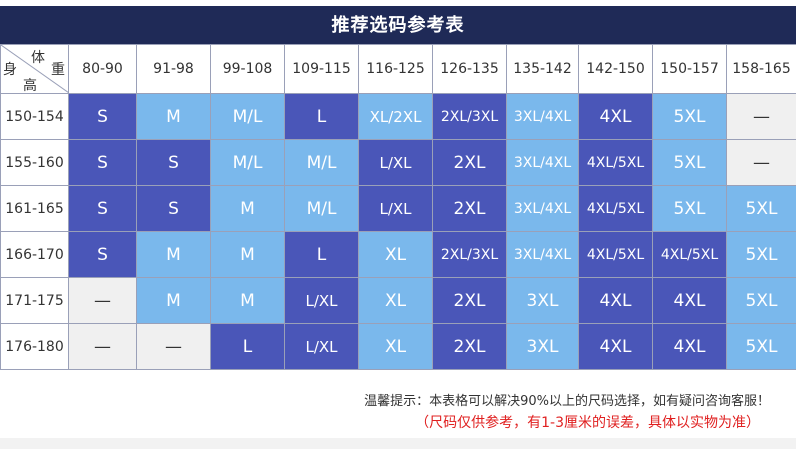 Image resolution: width=796 pixels, height=449 pixels. I want to click on height-label: 150-154, so click(34, 116).